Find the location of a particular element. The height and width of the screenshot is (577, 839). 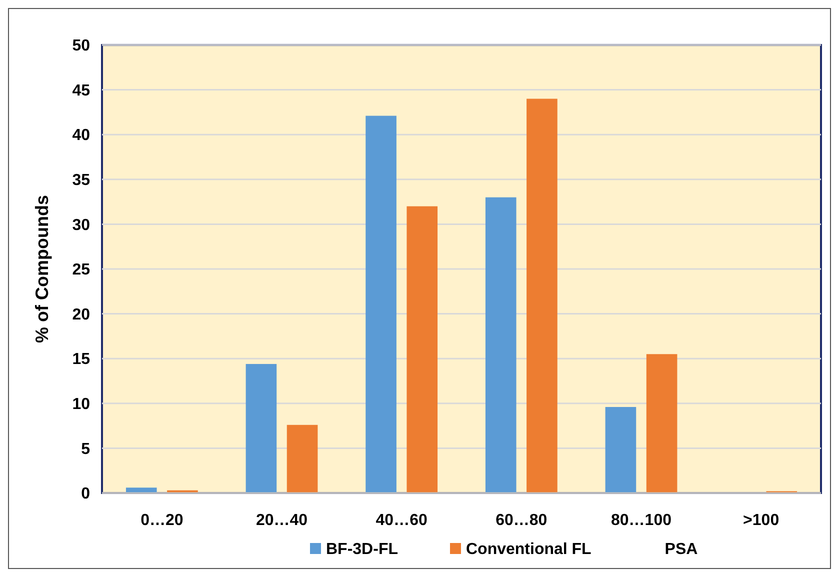

y-tick-label: 35 is located at coordinates (81, 180).